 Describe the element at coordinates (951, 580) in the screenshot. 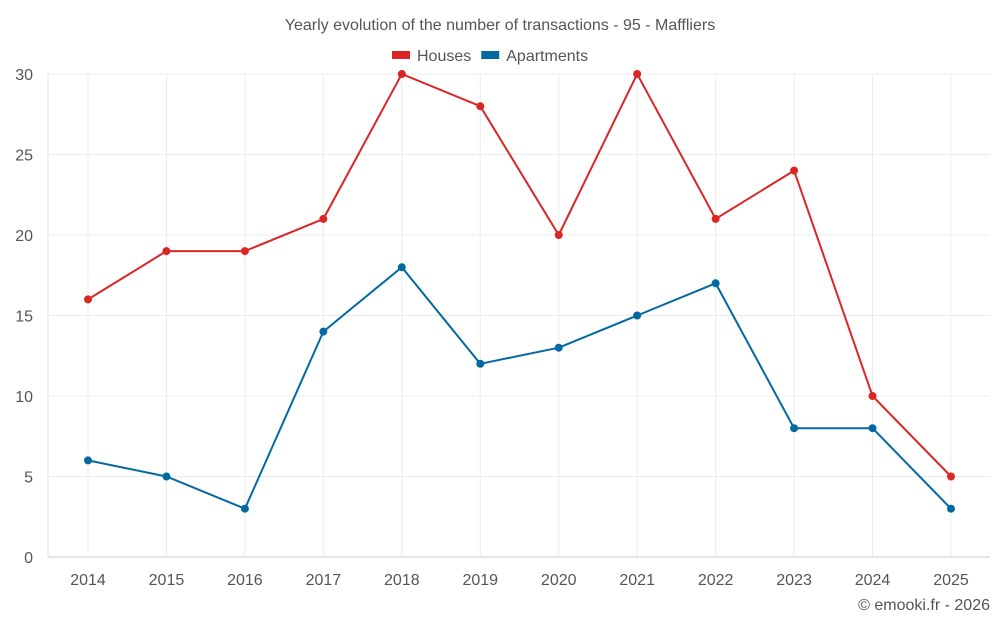

I see `x-tick-label: 2025` at that location.